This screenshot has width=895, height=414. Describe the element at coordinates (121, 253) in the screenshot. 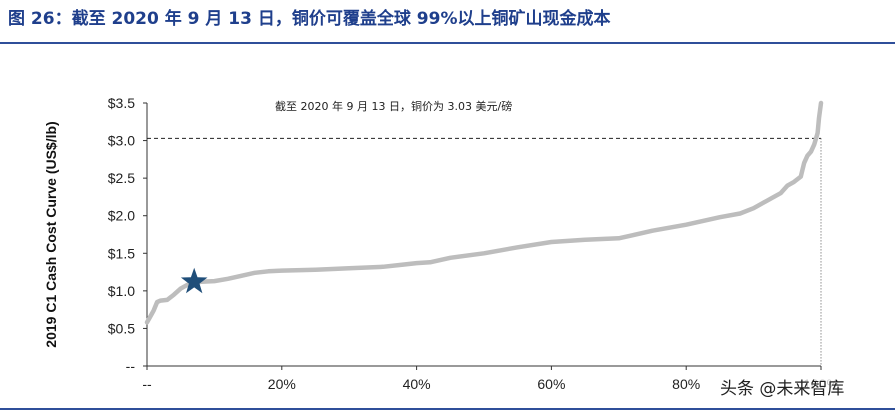

I see `y-tick-label: $1.5` at that location.